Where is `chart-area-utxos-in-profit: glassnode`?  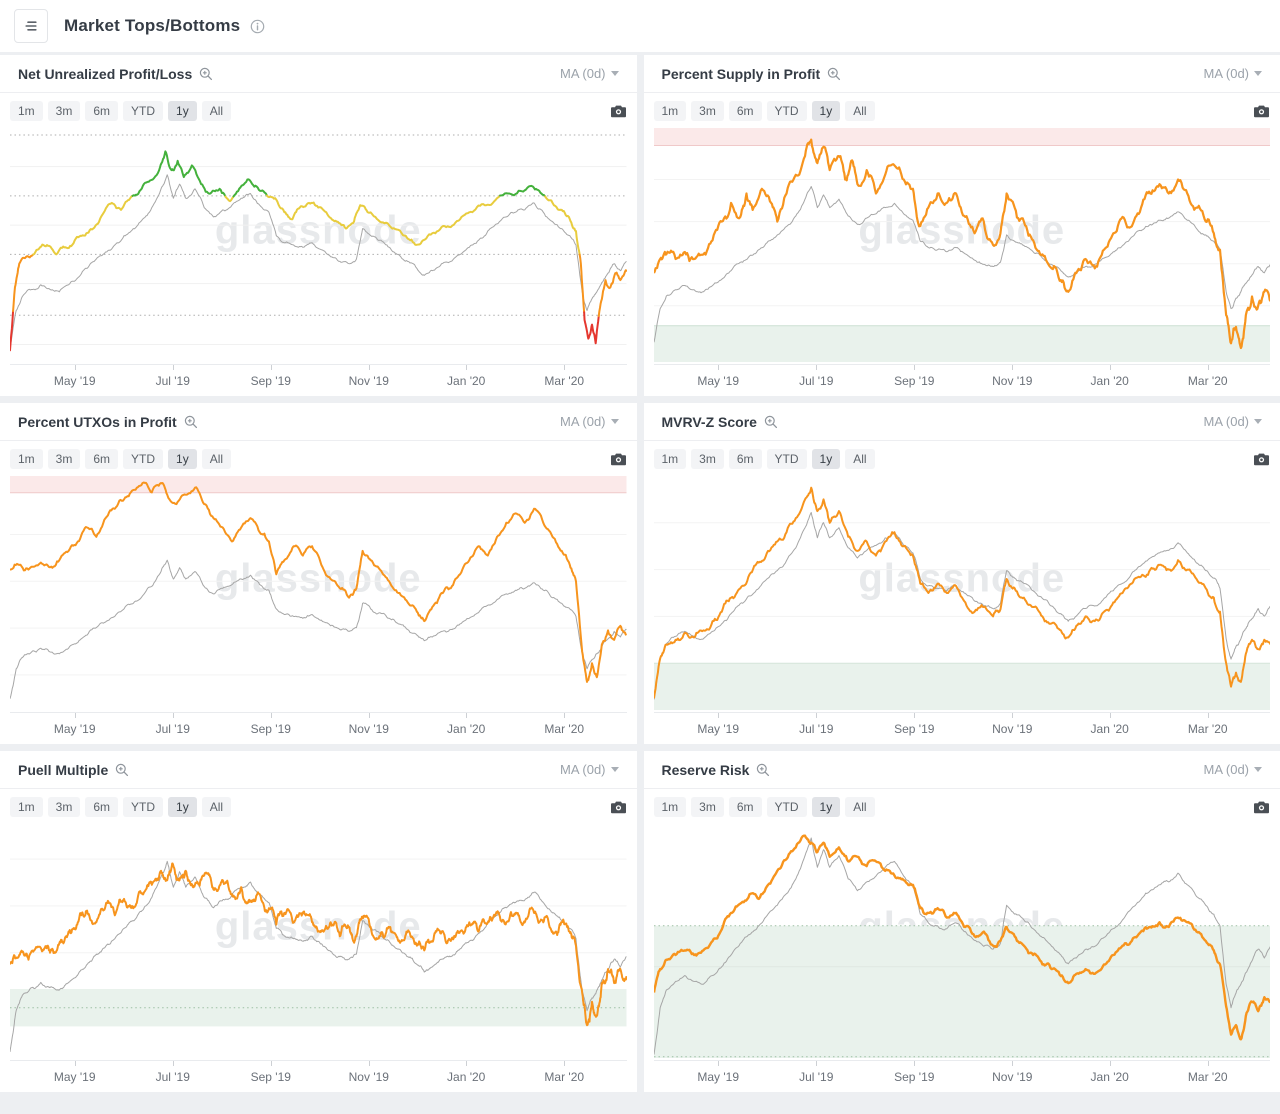
chart-area-utxos-in-profit: glassnode is located at coordinates (318, 593).